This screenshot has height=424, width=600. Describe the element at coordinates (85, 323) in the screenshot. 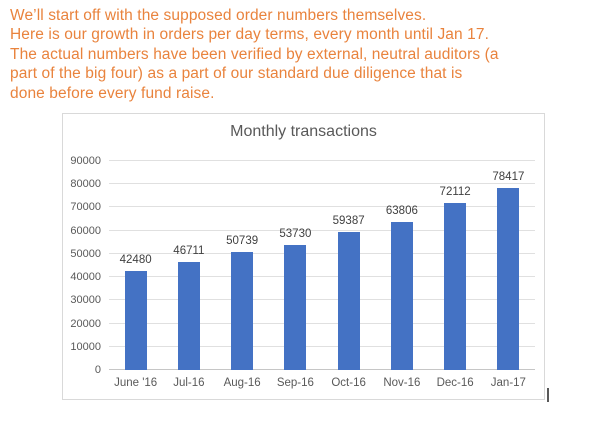

I see `y-tick-label: 20000` at that location.